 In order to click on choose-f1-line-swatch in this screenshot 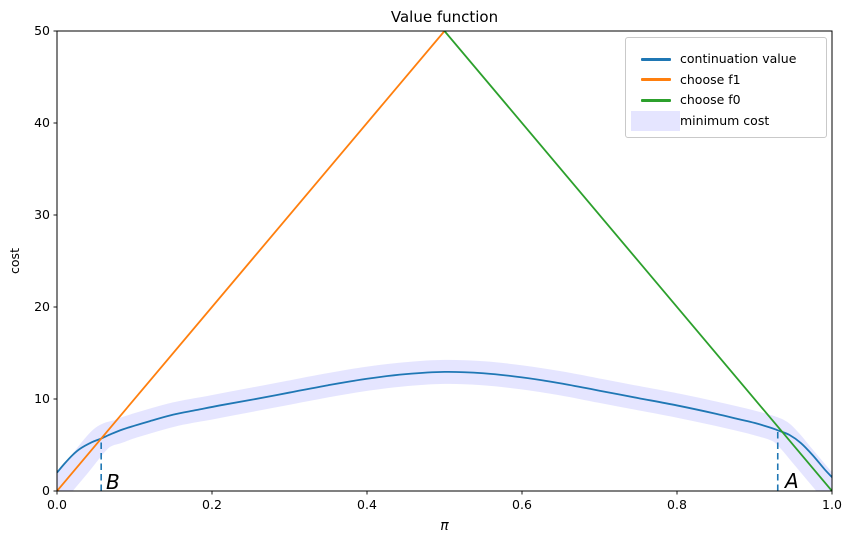, I will do `click(656, 80)`.